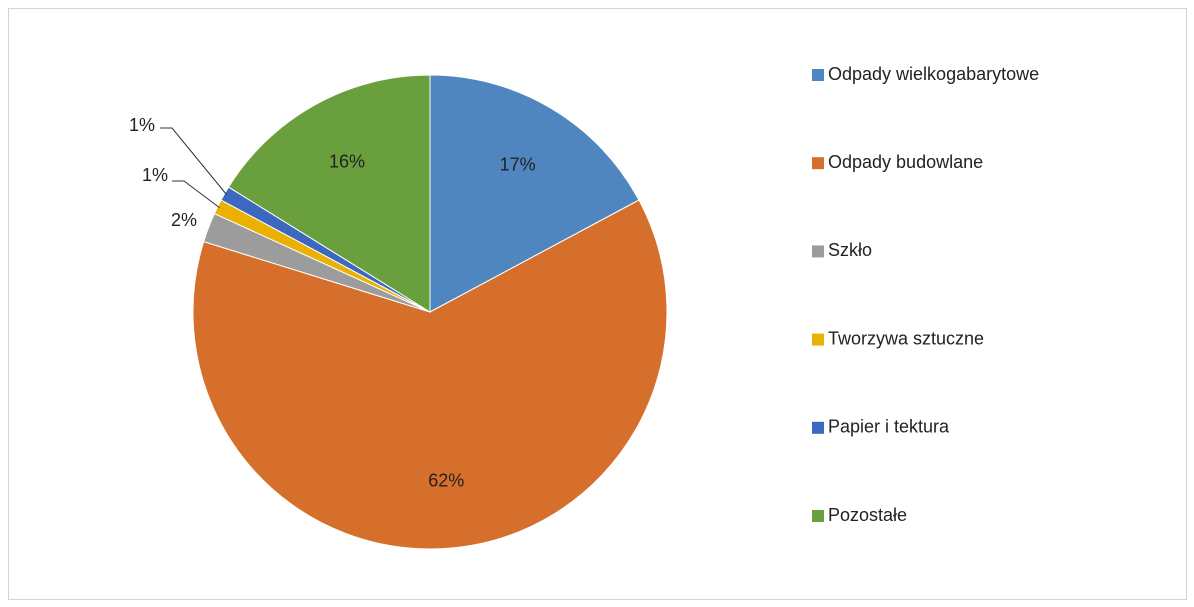 The image size is (1194, 607). Describe the element at coordinates (184, 220) in the screenshot. I see `data-label: 2%` at that location.